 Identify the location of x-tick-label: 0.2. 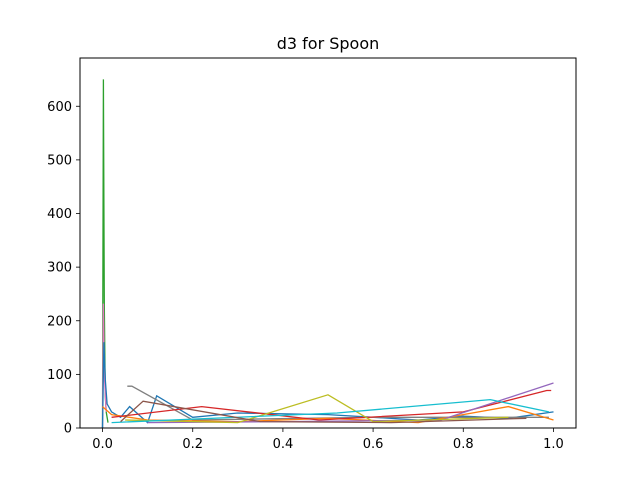
(192, 444).